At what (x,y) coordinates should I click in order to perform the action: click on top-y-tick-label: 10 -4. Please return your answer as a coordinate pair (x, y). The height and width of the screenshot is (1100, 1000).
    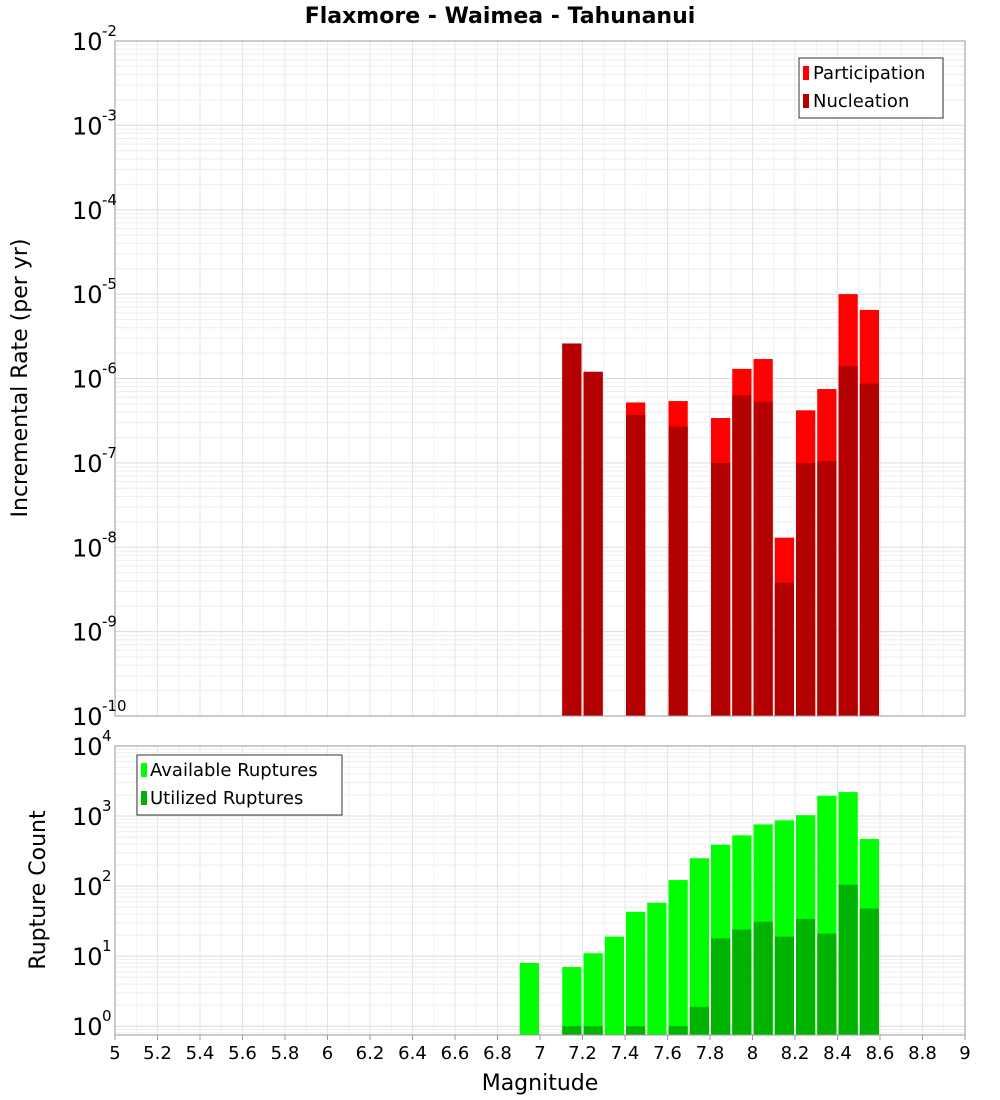
    Looking at the image, I should click on (94, 208).